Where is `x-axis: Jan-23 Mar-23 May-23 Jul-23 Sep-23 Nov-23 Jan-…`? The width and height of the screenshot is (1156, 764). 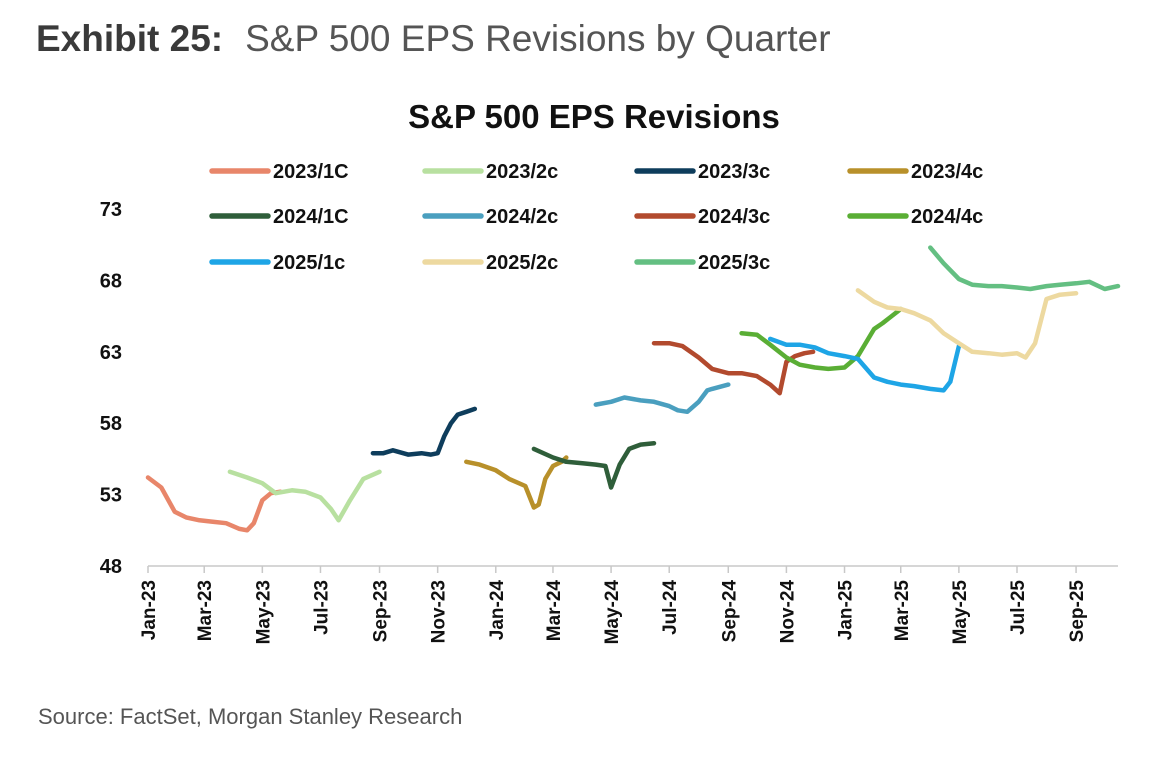 x-axis: Jan-23 Mar-23 May-23 Jul-23 Sep-23 Nov-23 Jan-… is located at coordinates (628, 605).